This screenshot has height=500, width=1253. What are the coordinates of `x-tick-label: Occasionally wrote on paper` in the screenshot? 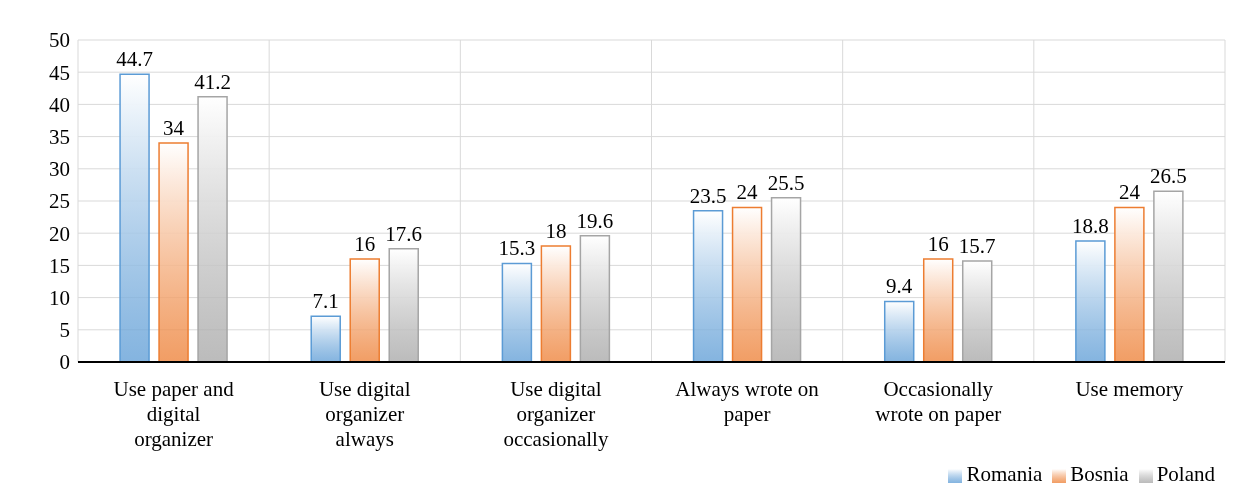 It's located at (938, 401).